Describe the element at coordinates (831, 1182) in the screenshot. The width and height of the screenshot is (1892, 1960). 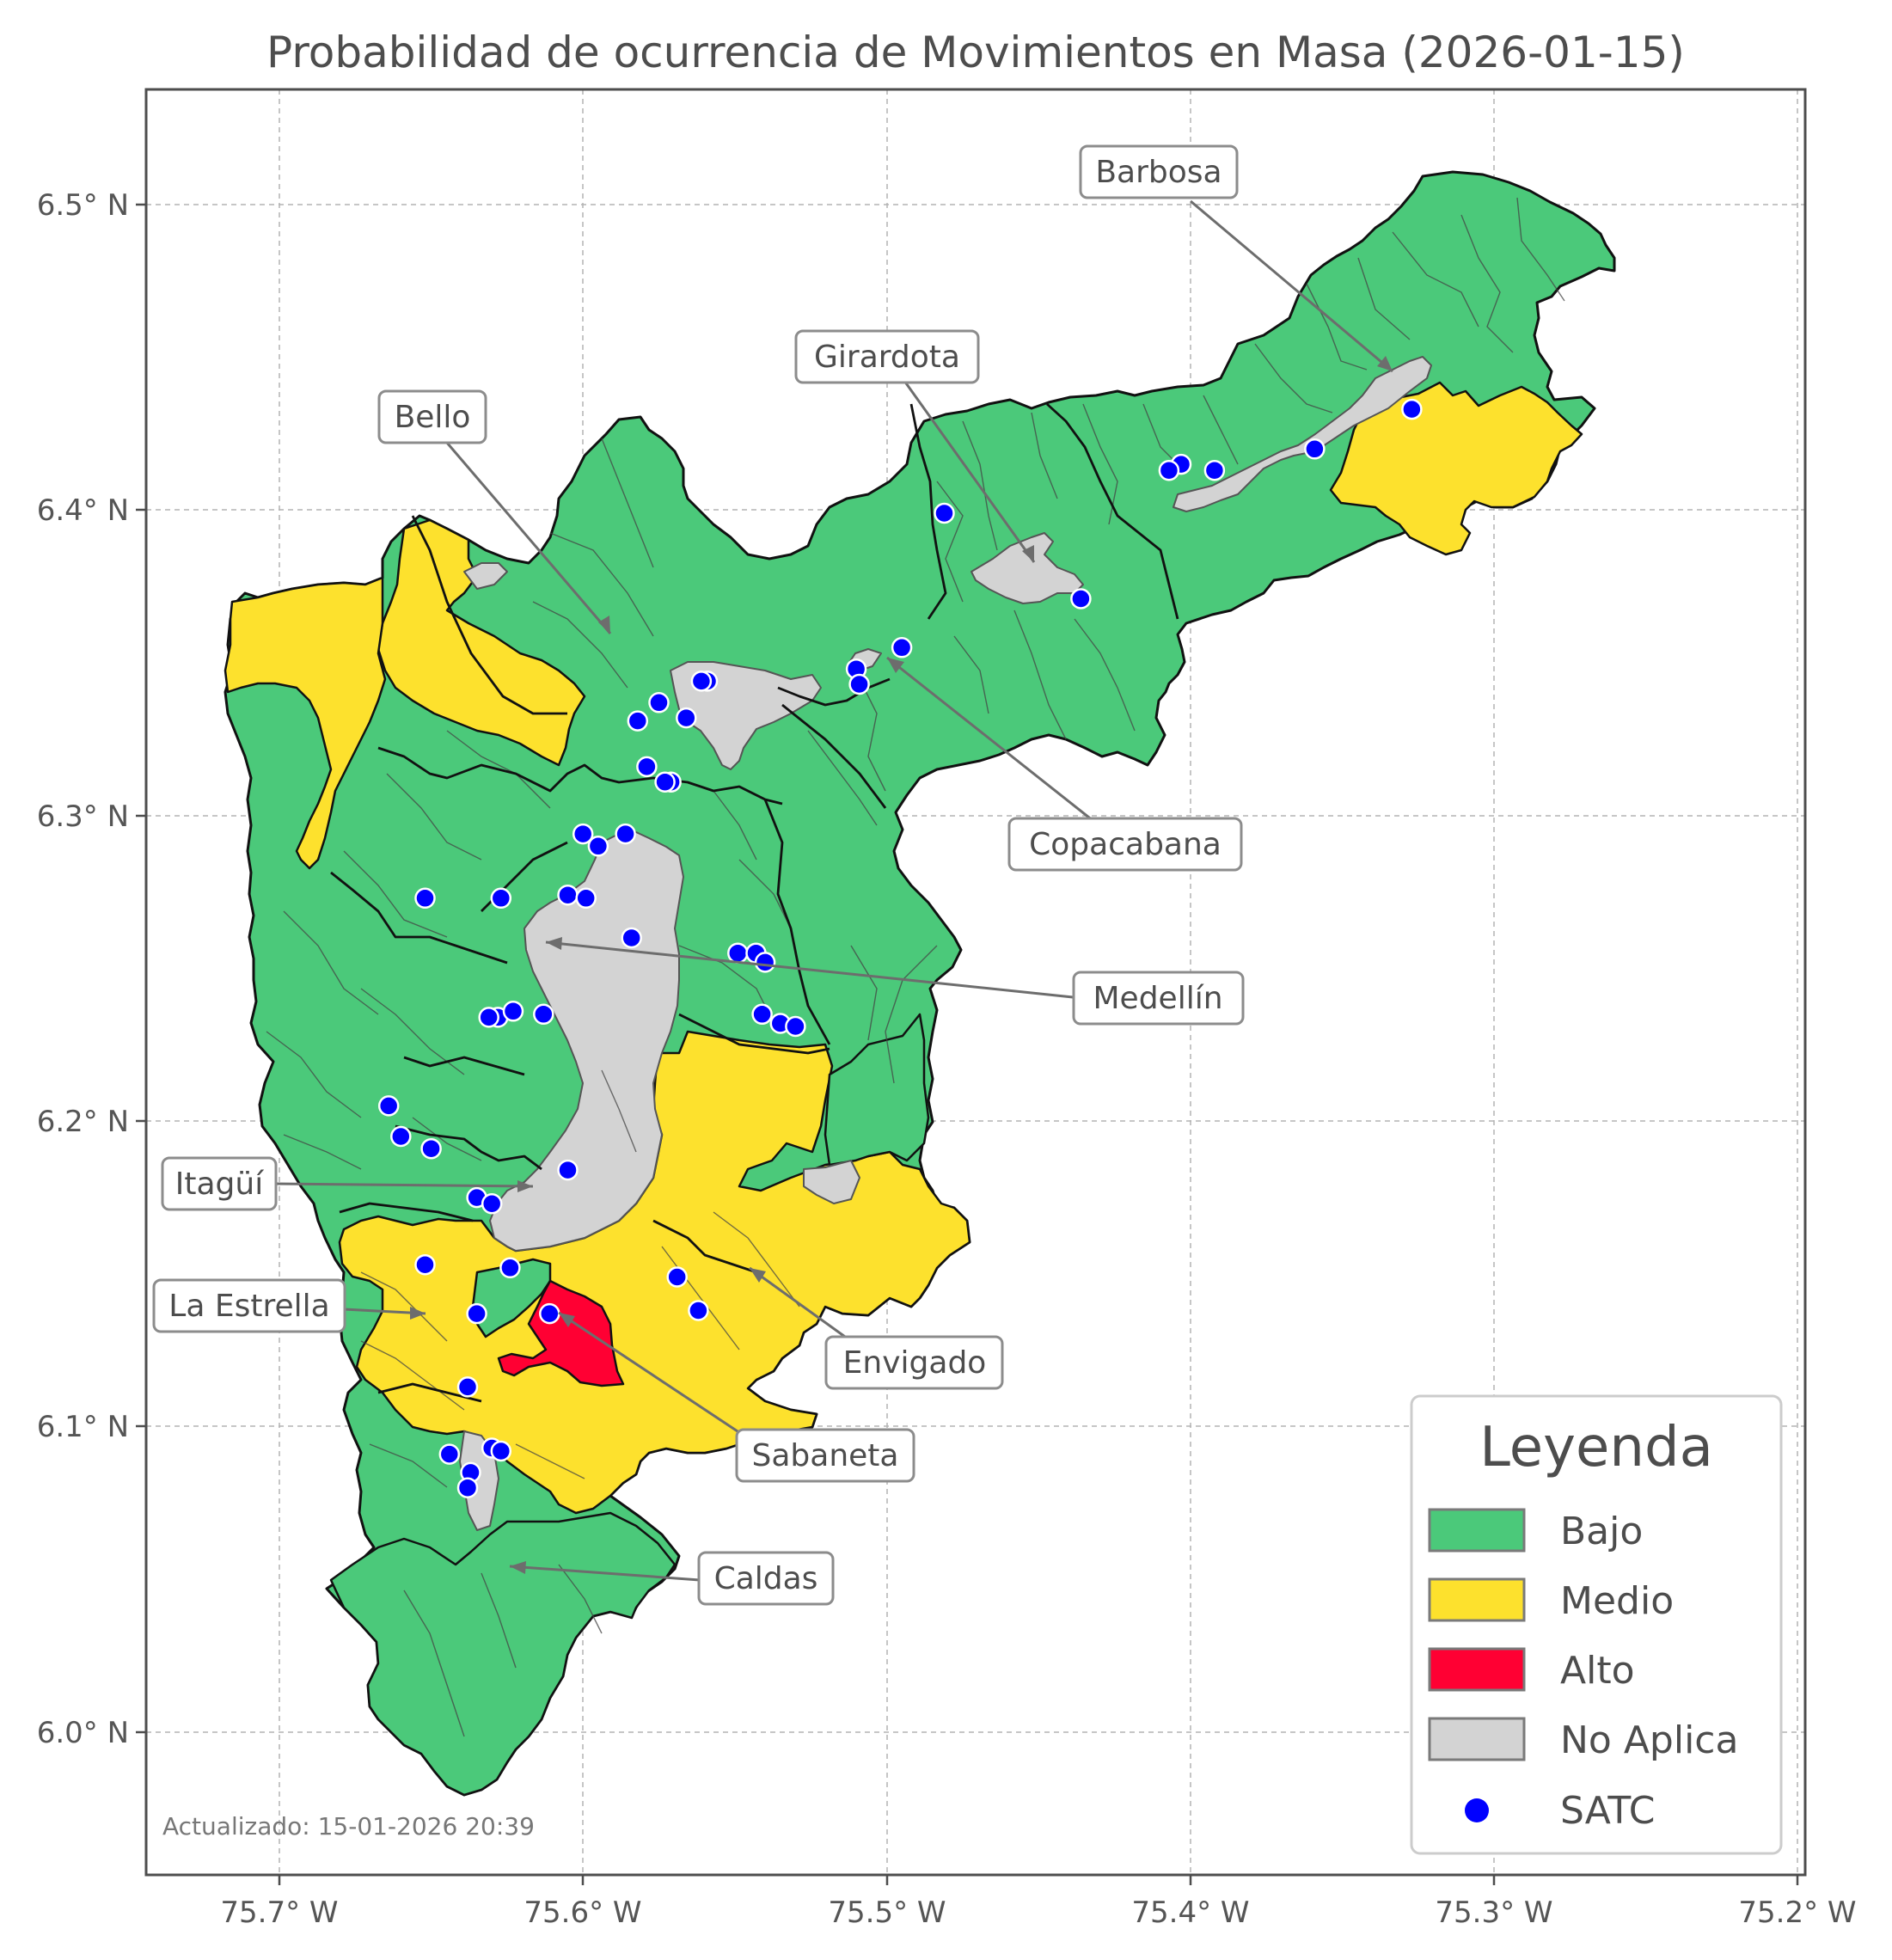
I see `region-no-aplica-sabaneta` at that location.